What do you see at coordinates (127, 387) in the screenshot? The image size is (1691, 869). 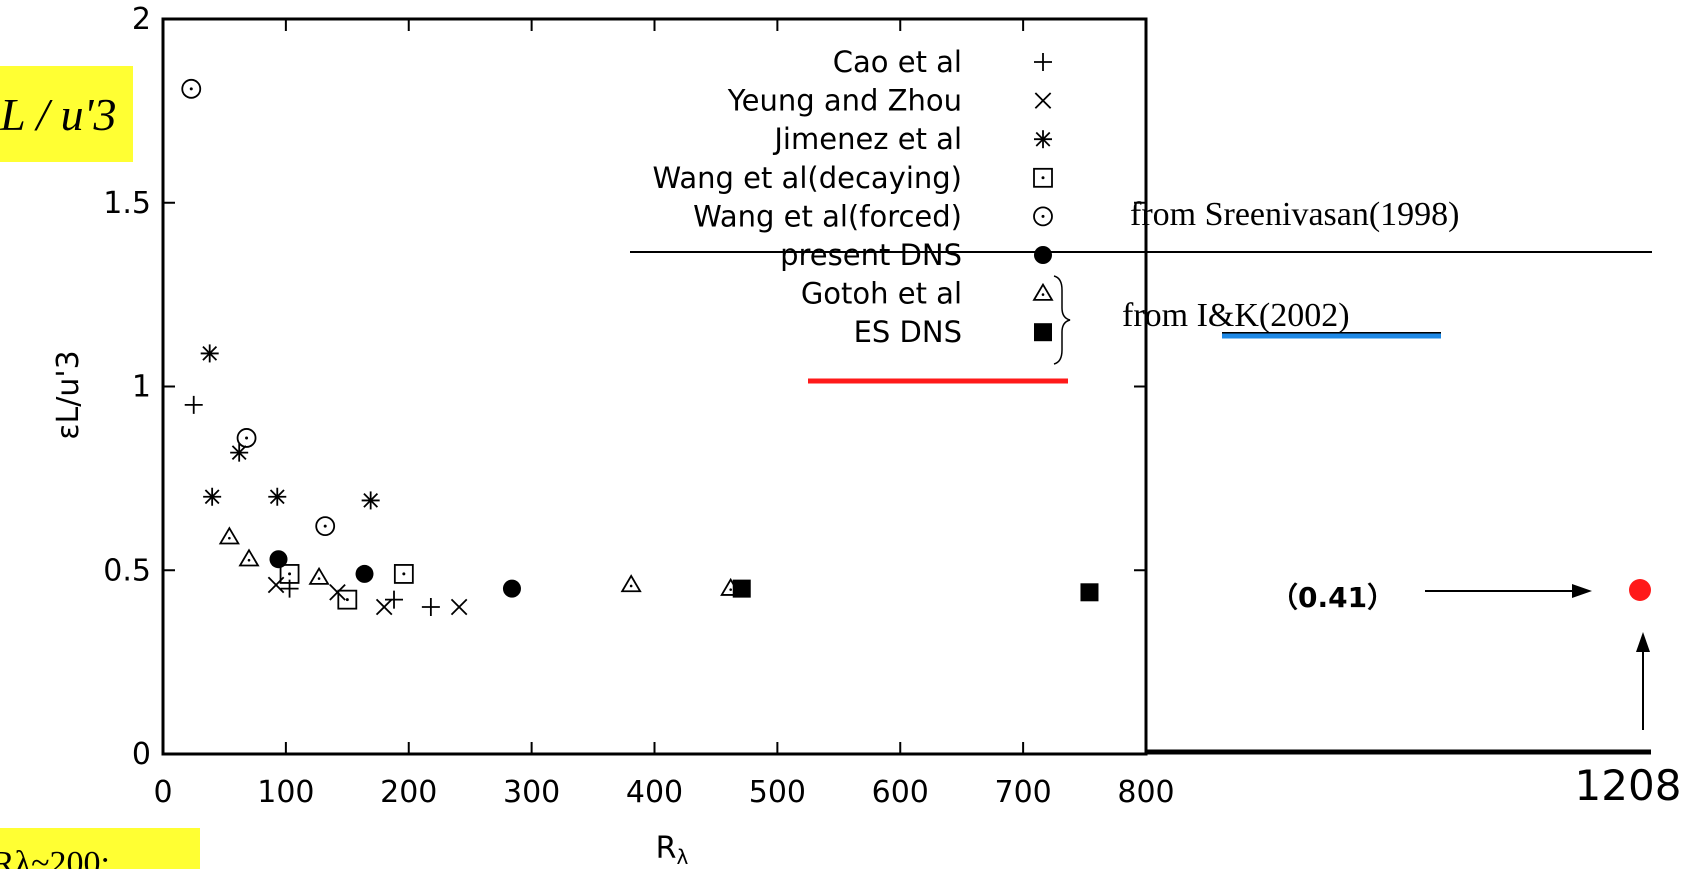 I see `y-tick-labels: 0 0.5 1 1.5 2` at bounding box center [127, 387].